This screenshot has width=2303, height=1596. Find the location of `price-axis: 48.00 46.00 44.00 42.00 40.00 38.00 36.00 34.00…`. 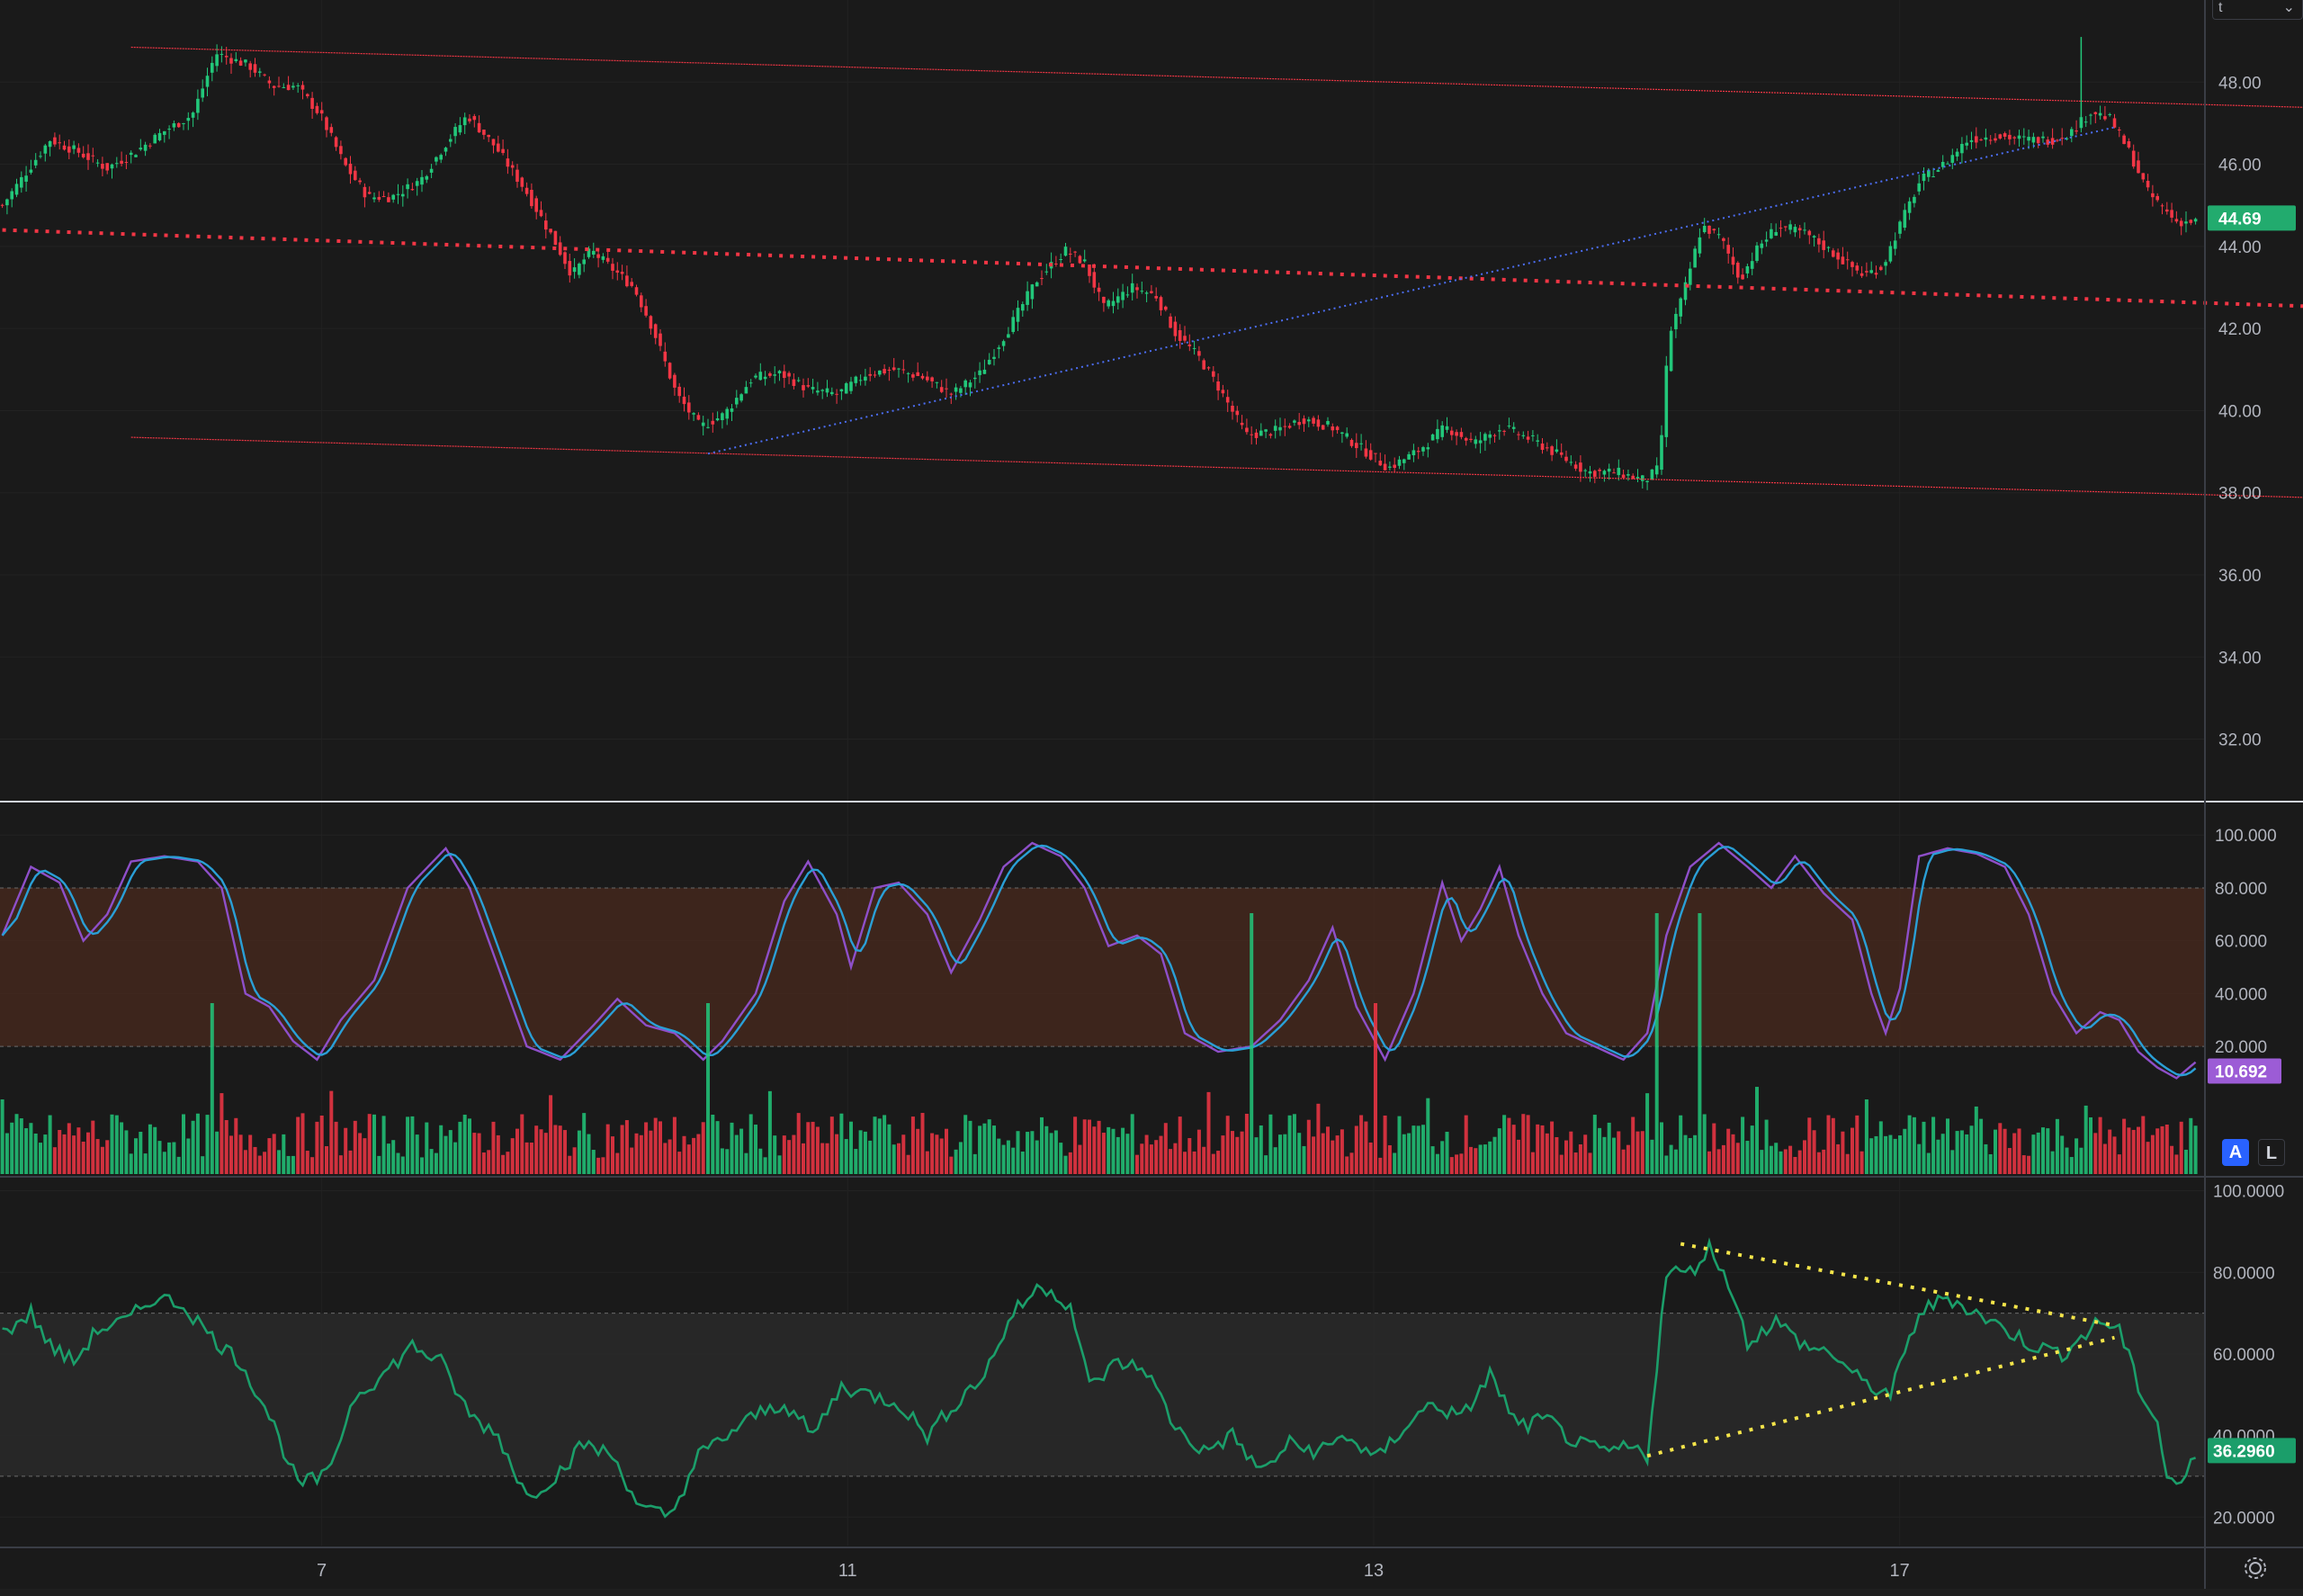

price-axis: 48.00 46.00 44.00 42.00 40.00 38.00 36.00 34.00… is located at coordinates (2252, 801).